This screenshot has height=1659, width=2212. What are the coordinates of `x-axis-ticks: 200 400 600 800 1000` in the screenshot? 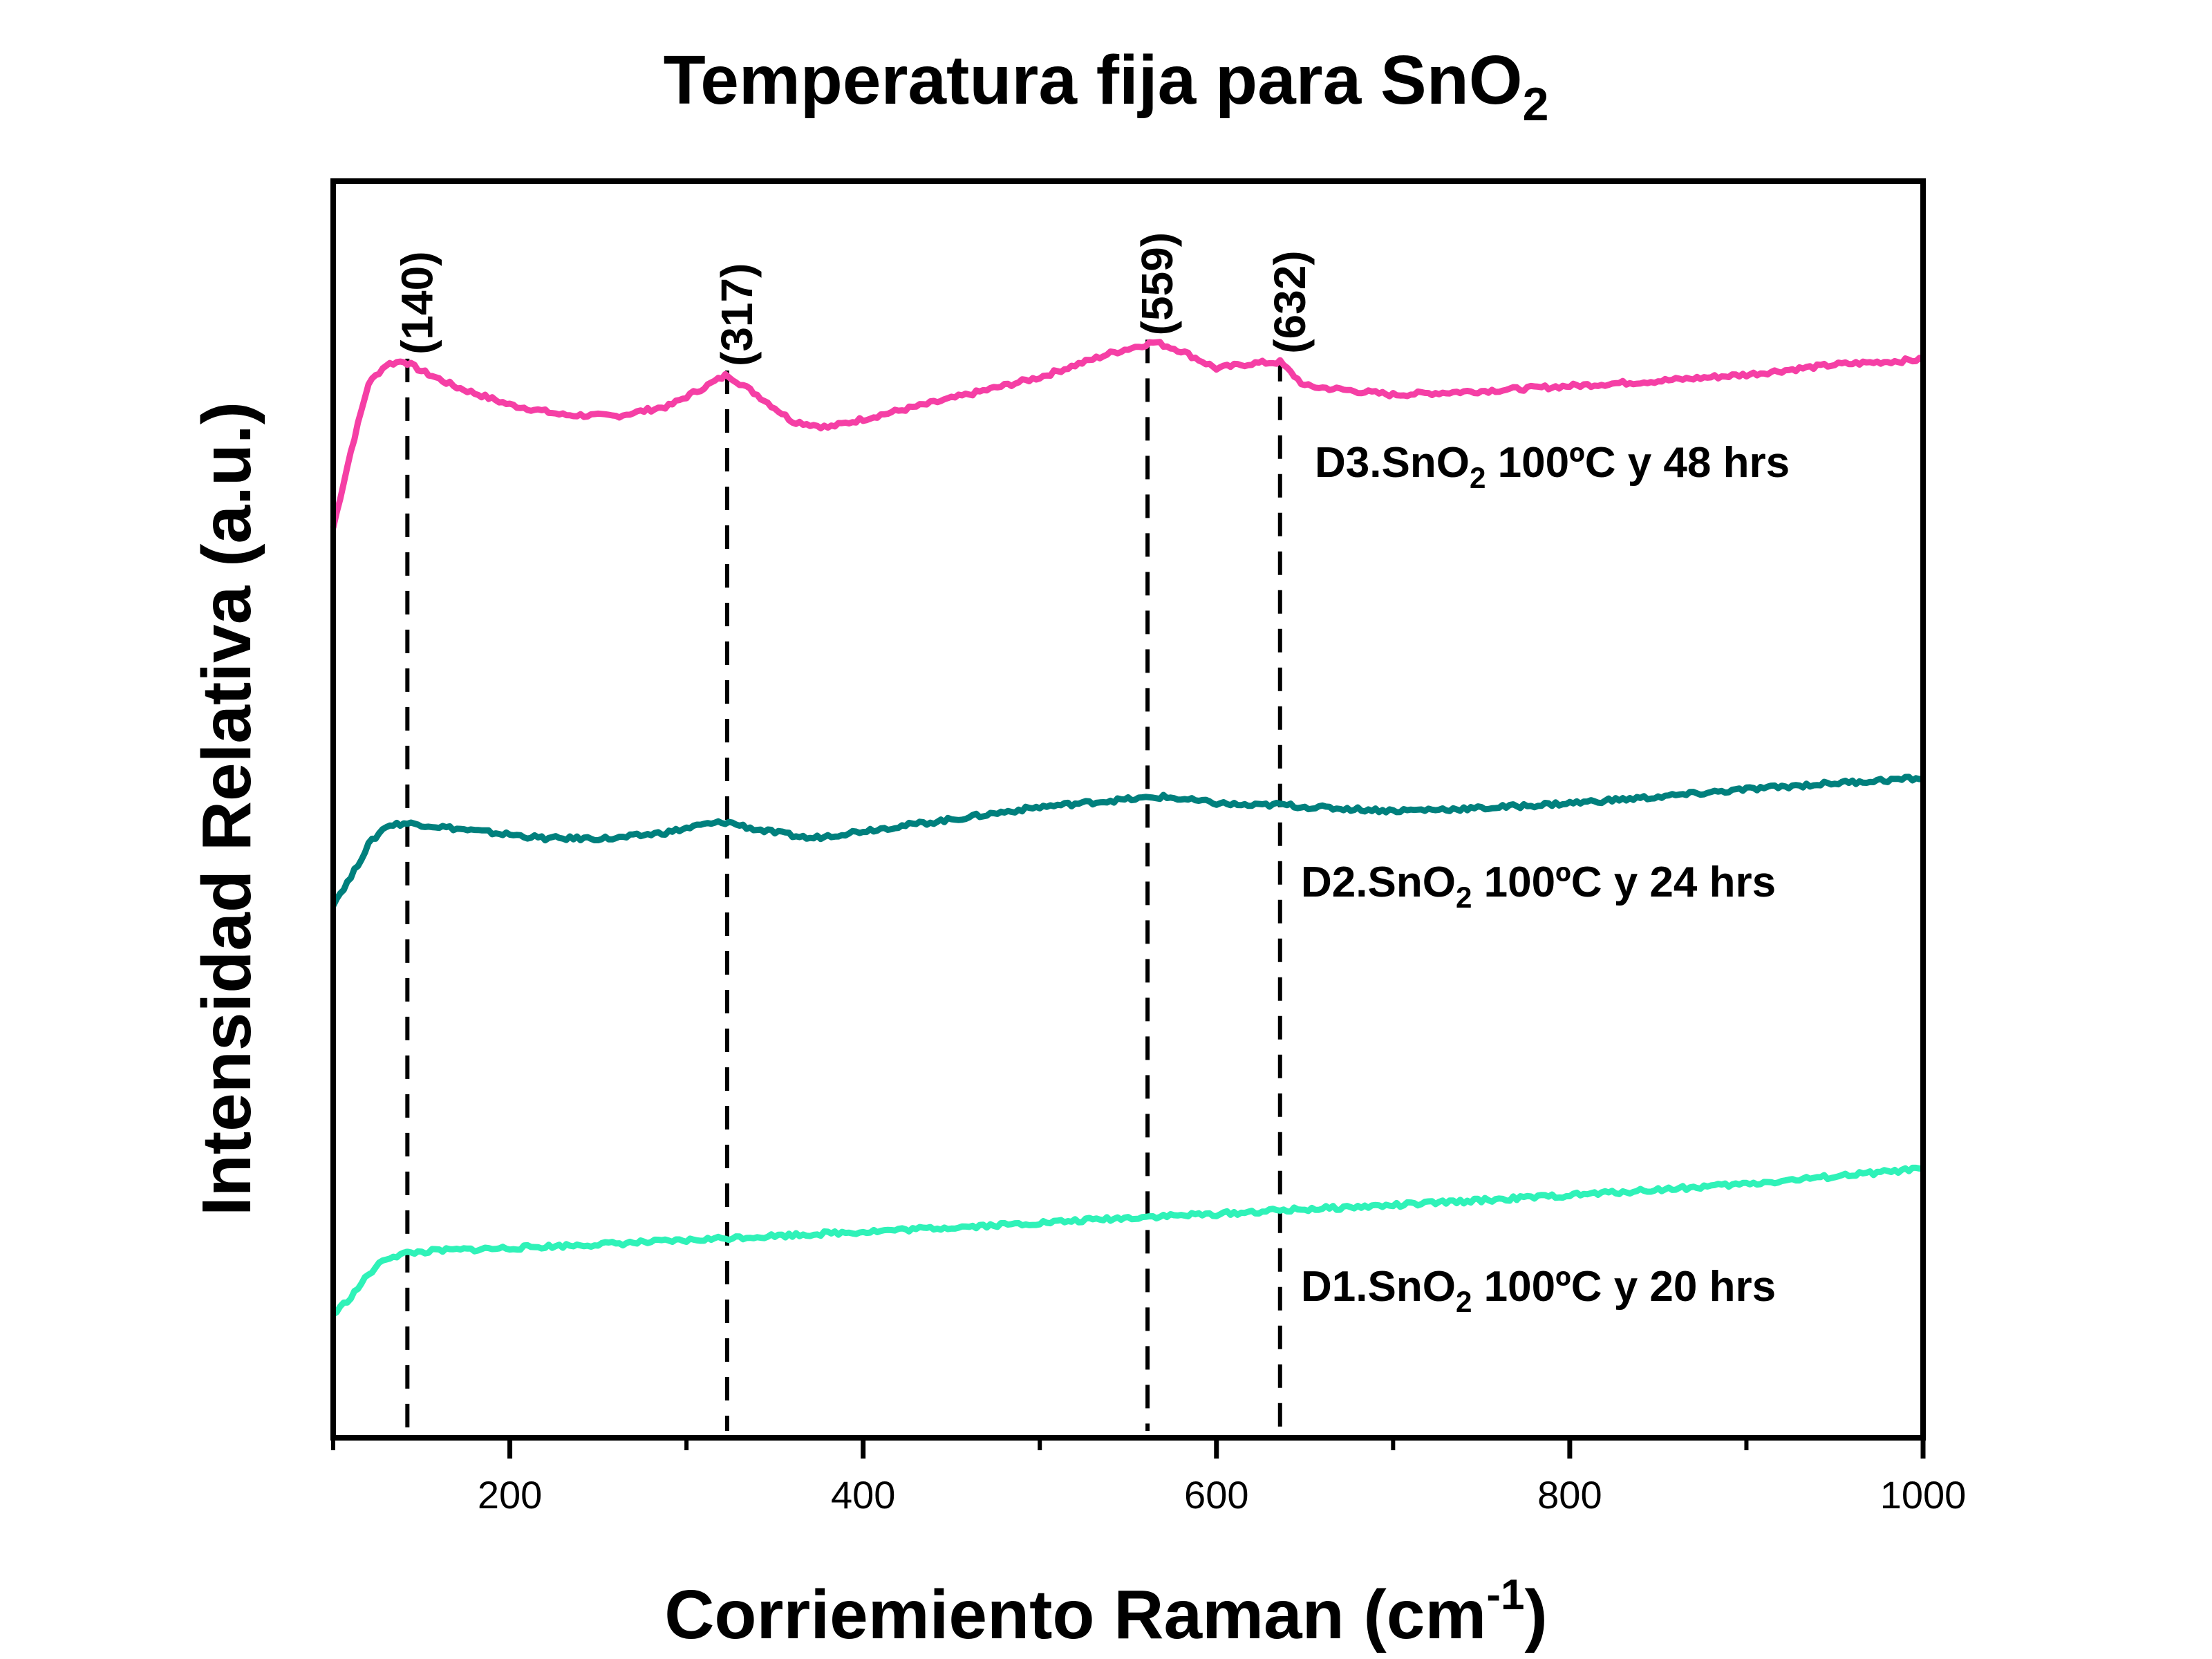 It's located at (1149, 1478).